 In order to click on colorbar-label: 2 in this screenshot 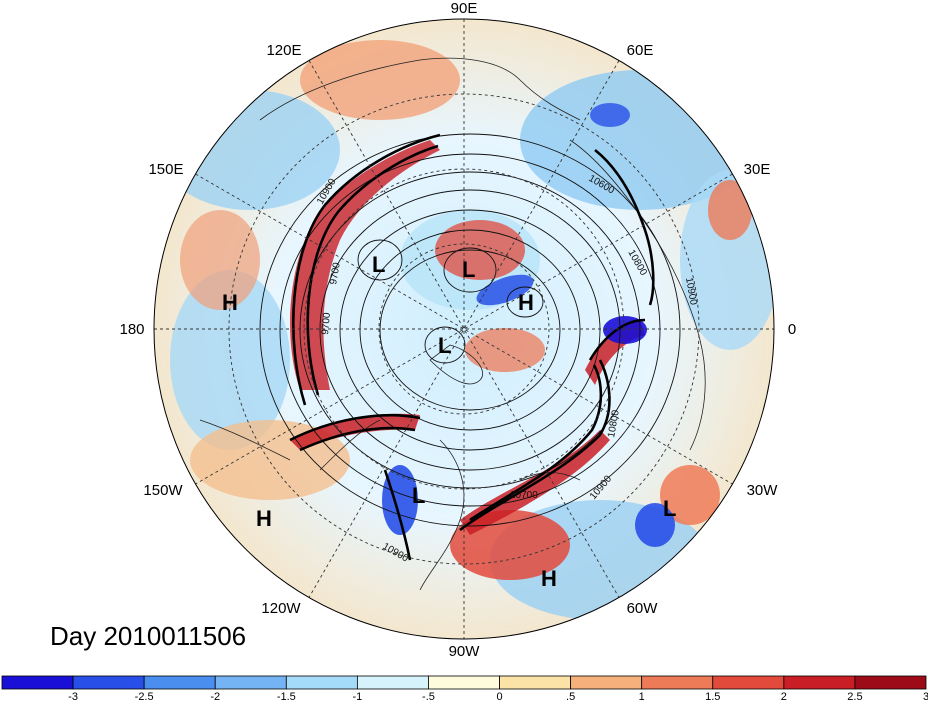, I will do `click(784, 696)`.